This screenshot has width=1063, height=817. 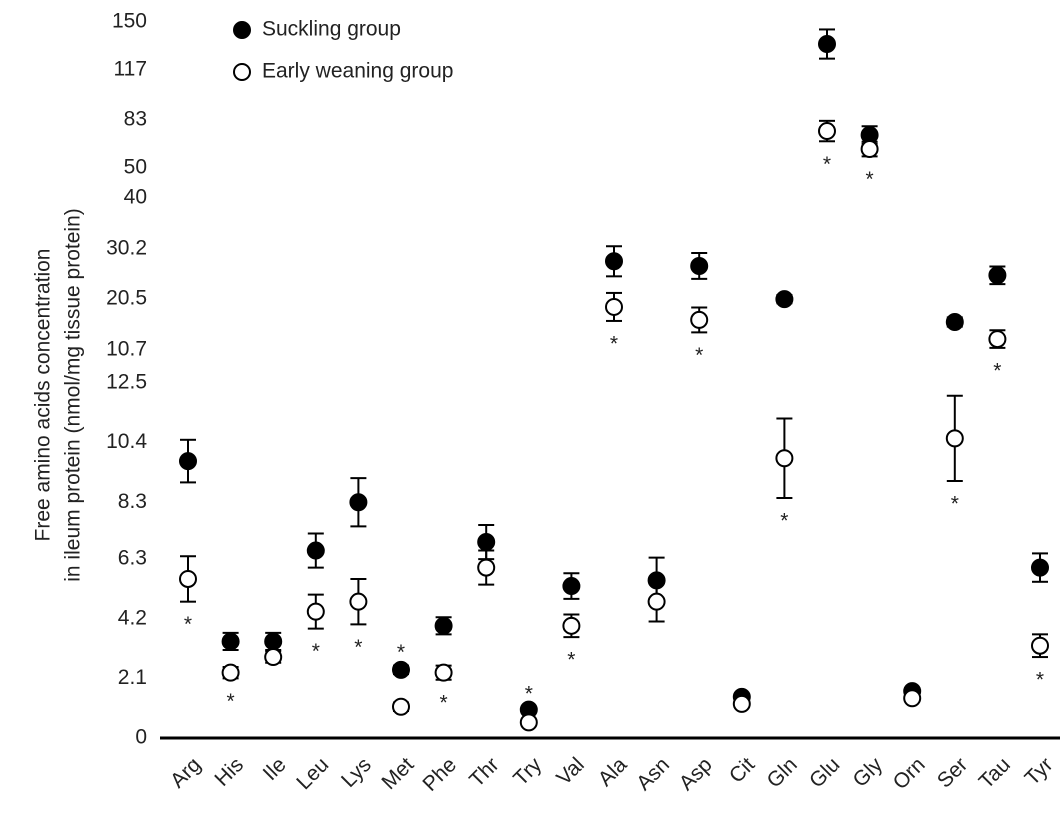 What do you see at coordinates (613, 772) in the screenshot?
I see `x-tick-label: Ala` at bounding box center [613, 772].